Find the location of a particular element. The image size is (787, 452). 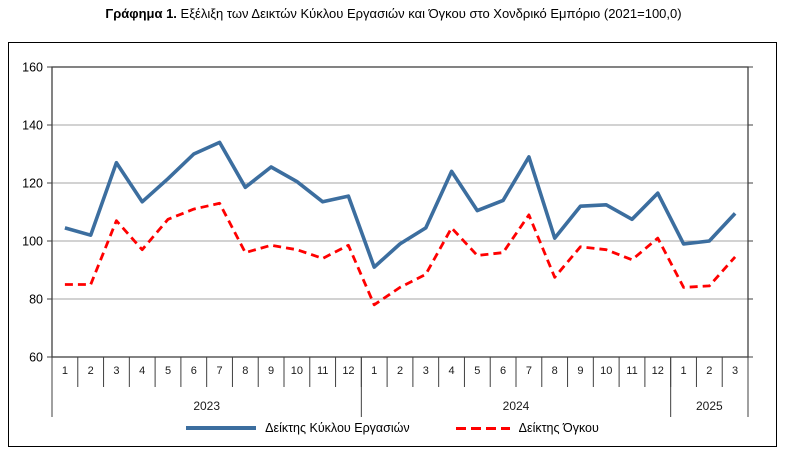

y-axis-label: 60 is located at coordinates (36, 358).